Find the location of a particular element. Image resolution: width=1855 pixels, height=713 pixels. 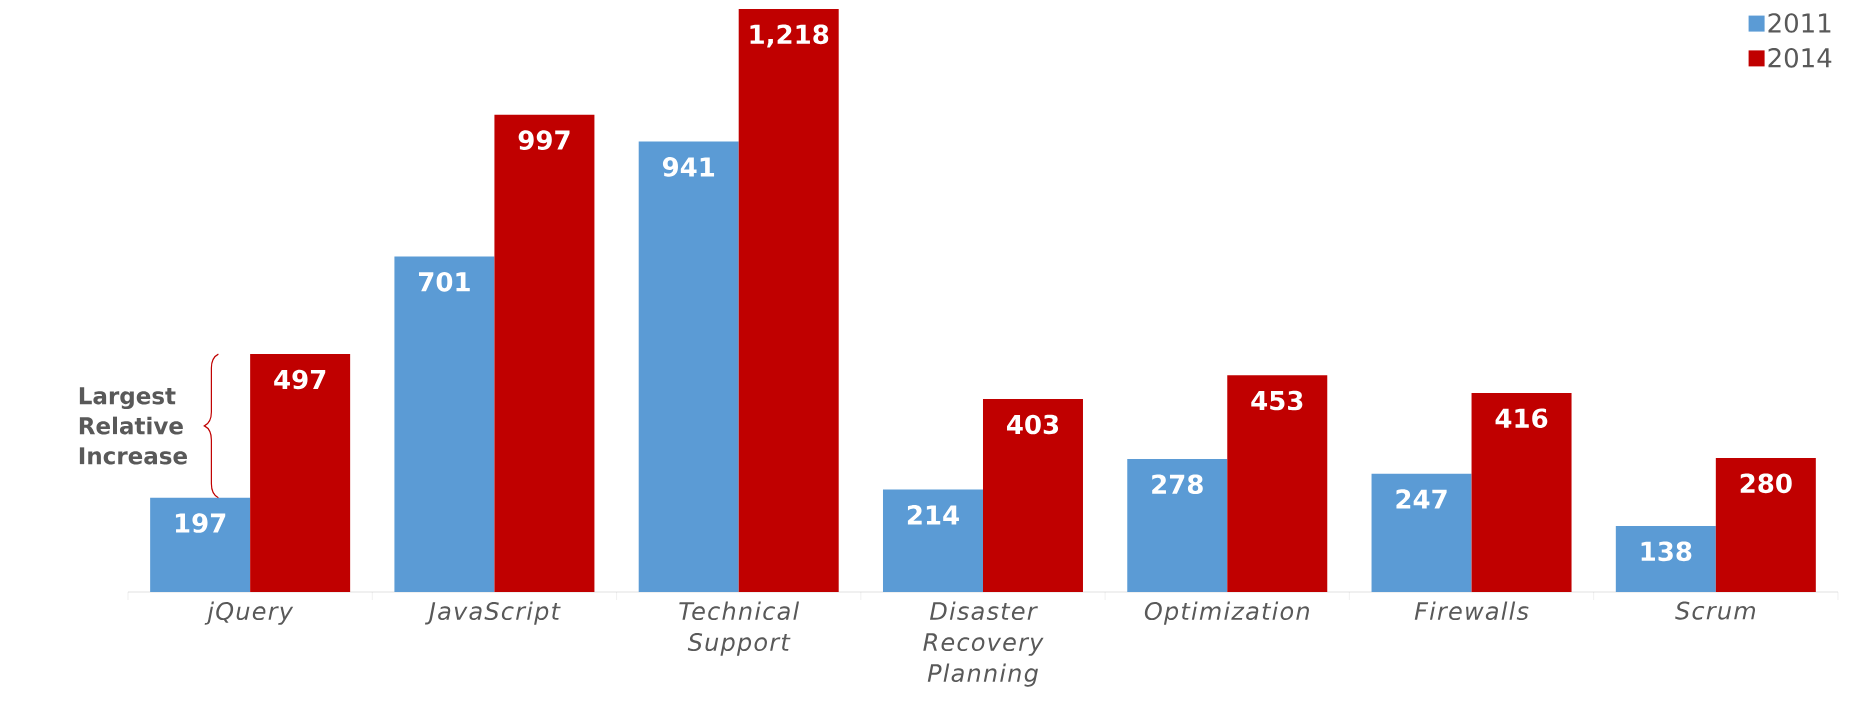

data-label: 278 is located at coordinates (1177, 484).